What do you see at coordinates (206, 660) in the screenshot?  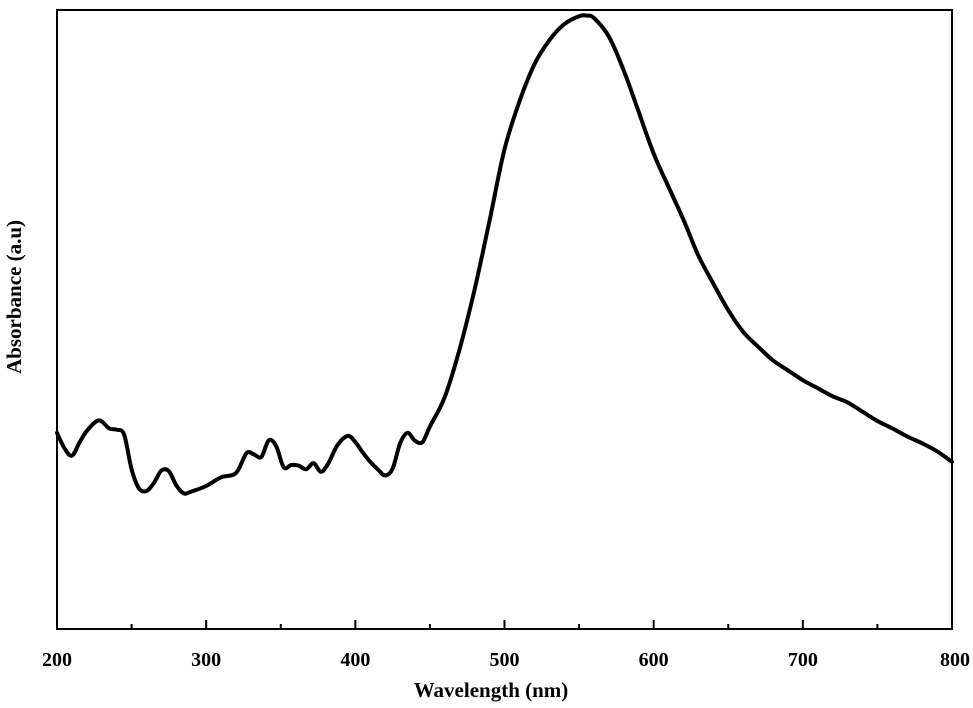 I see `x-tick-label: 300` at bounding box center [206, 660].